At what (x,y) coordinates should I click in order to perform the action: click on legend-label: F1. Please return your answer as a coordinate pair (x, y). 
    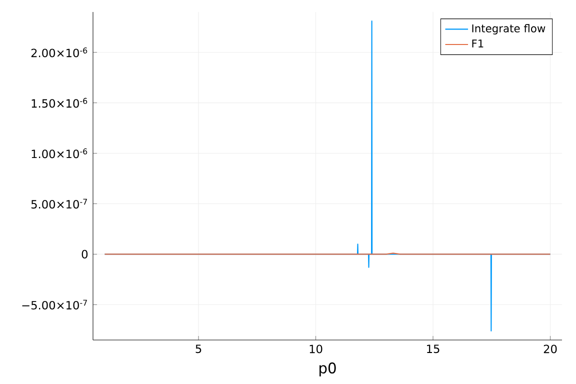
    Looking at the image, I should click on (478, 44).